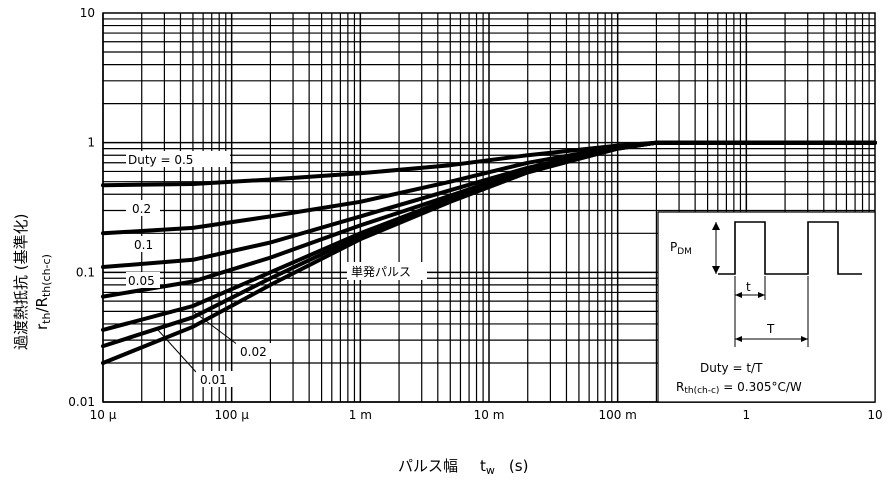 This screenshot has height=479, width=890. What do you see at coordinates (213, 380) in the screenshot?
I see `annotation-duty-0-01: 0.01` at bounding box center [213, 380].